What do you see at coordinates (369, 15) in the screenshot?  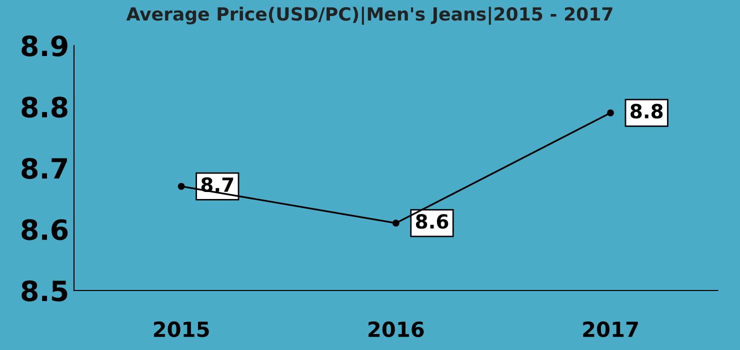 I see `chart-title: Average Price(USD/PC)|Men's Jeans|2015 - 2017` at bounding box center [369, 15].